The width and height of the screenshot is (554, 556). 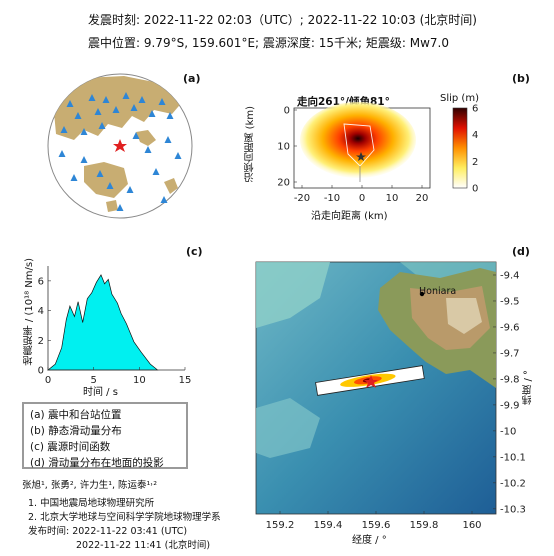 I want to click on colorbar-tick-label: 0, so click(x=475, y=189).